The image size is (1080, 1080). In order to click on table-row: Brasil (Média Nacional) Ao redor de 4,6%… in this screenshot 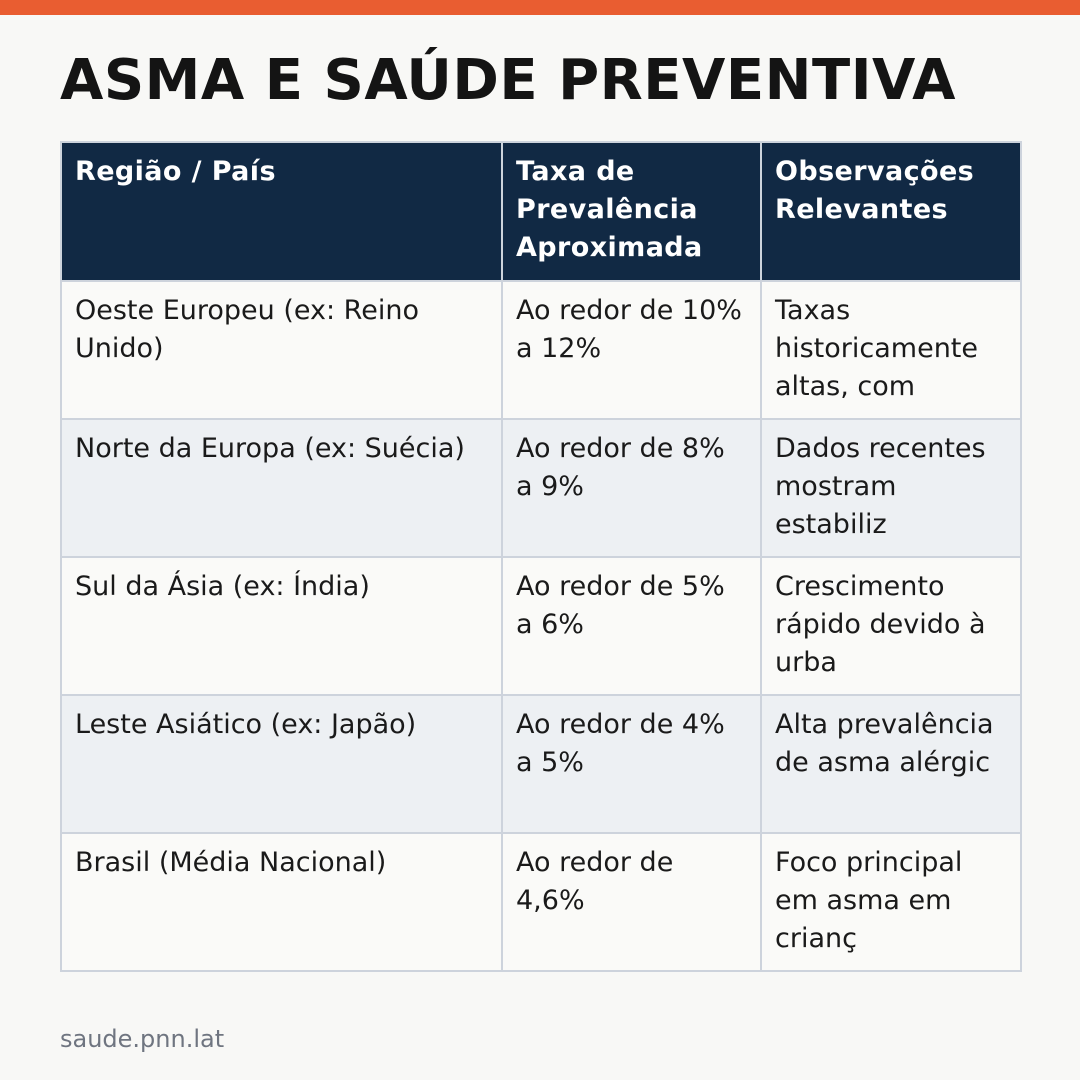, I will do `click(541, 902)`.